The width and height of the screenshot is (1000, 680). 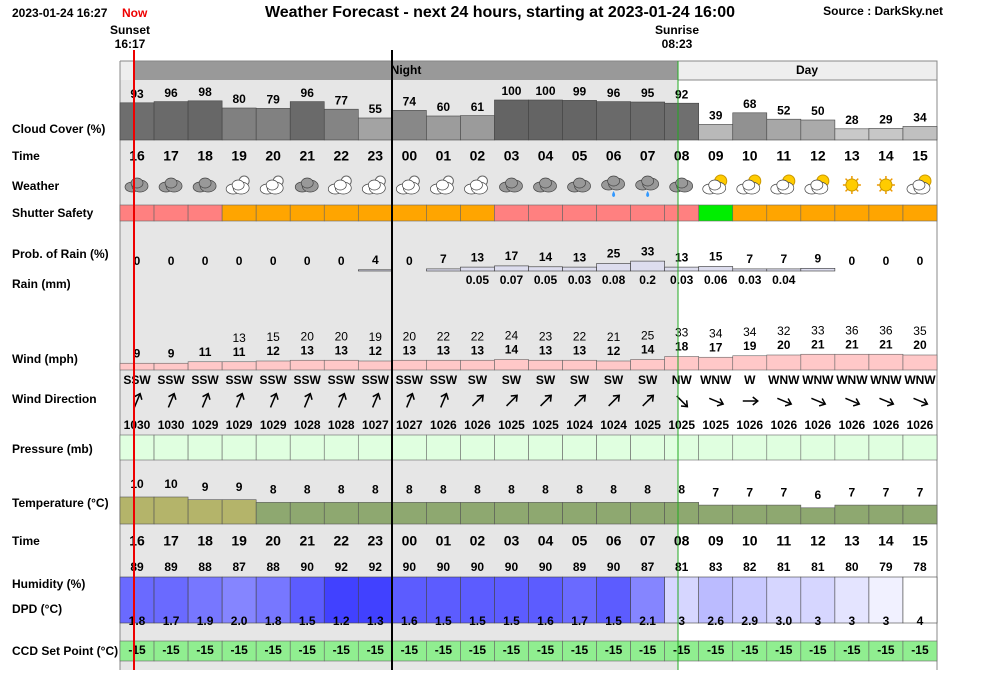 I want to click on row-label: Wind Direction, so click(x=54, y=399).